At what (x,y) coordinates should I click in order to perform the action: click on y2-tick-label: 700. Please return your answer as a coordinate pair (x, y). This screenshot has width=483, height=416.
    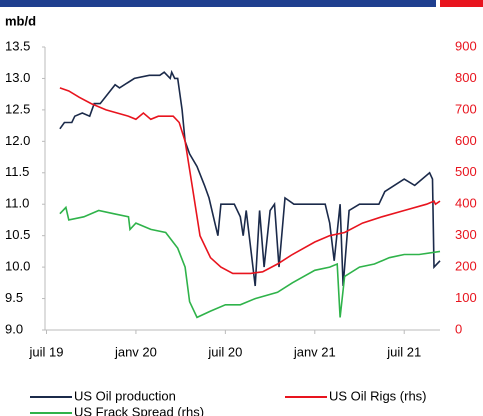
    Looking at the image, I should click on (466, 108).